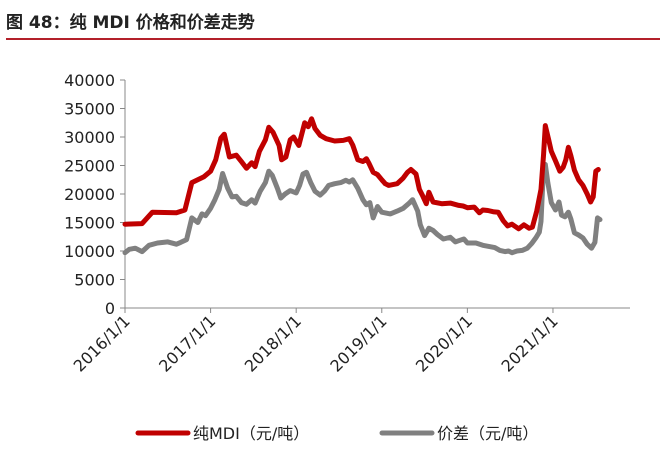 The height and width of the screenshot is (470, 671). What do you see at coordinates (530, 343) in the screenshot?
I see `x-tick-label: 2021/1/1` at bounding box center [530, 343].